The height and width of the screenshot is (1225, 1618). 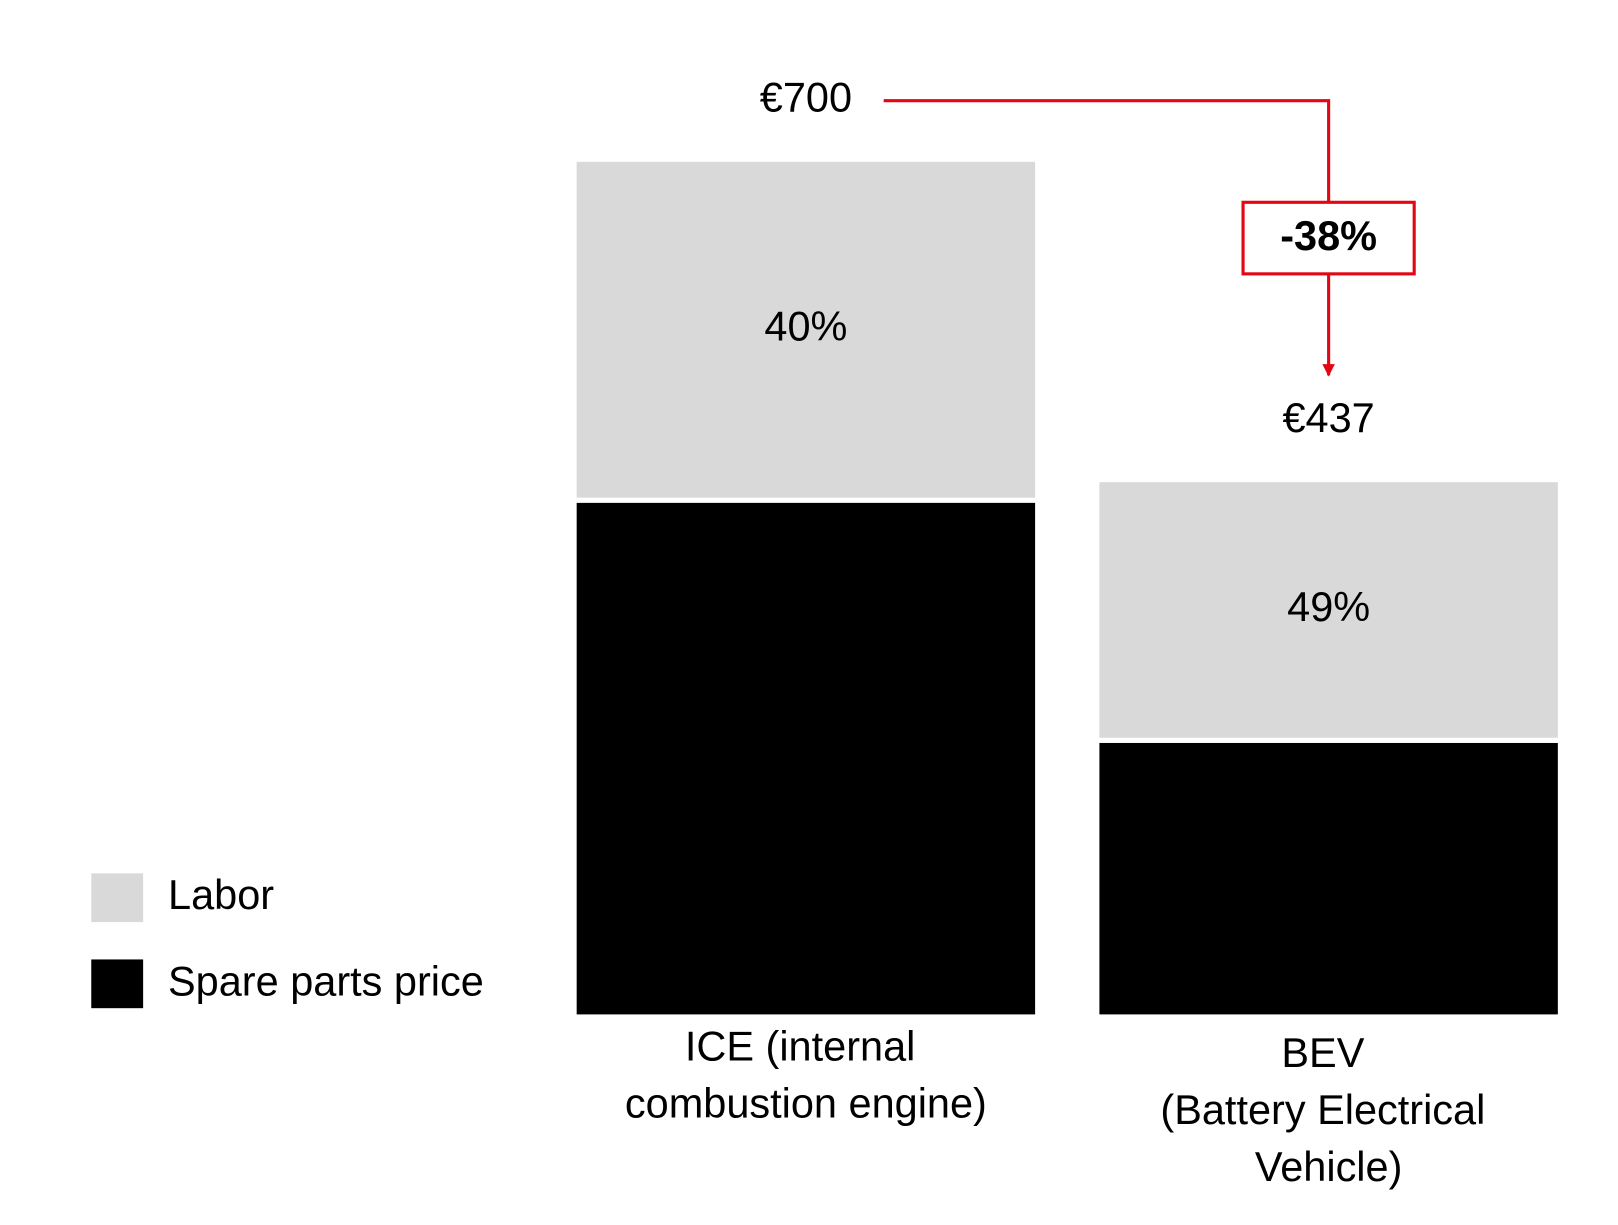 I want to click on segment-label: 60%, so click(x=805, y=755).